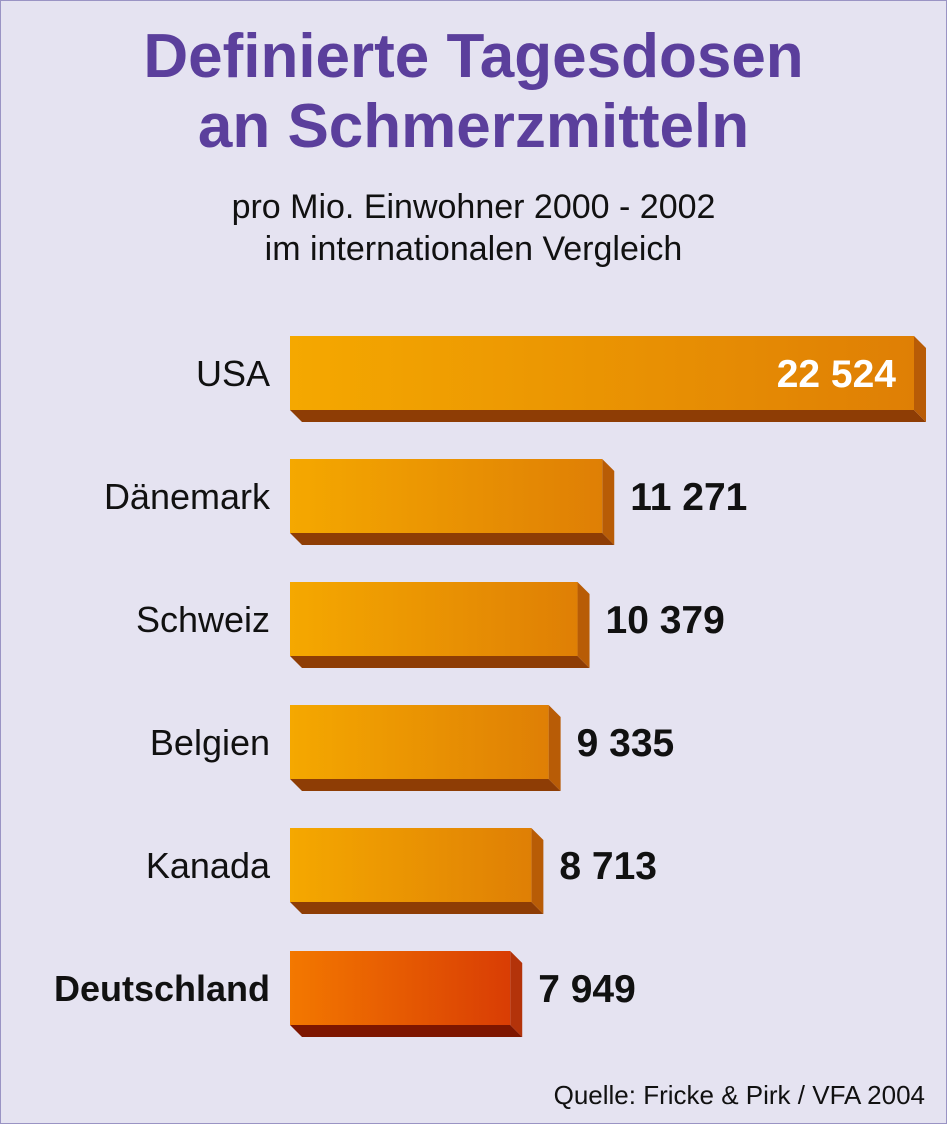 This screenshot has width=947, height=1124. Describe the element at coordinates (162, 988) in the screenshot. I see `category-label: Deutschland` at that location.